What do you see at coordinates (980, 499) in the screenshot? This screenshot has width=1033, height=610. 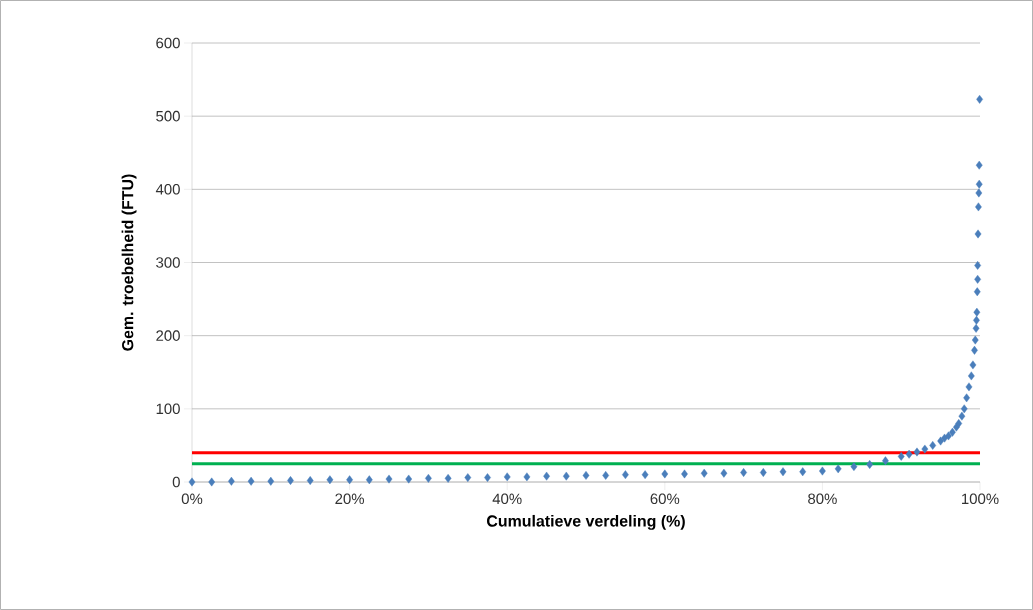 I see `x-tick-label: 100%` at bounding box center [980, 499].